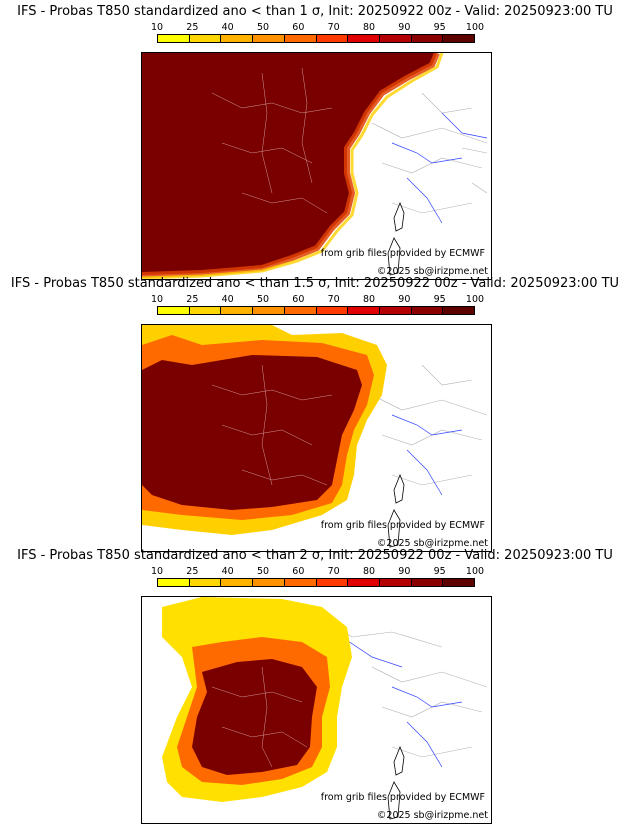  I want to click on probability-area-fringe, so click(293, 166).